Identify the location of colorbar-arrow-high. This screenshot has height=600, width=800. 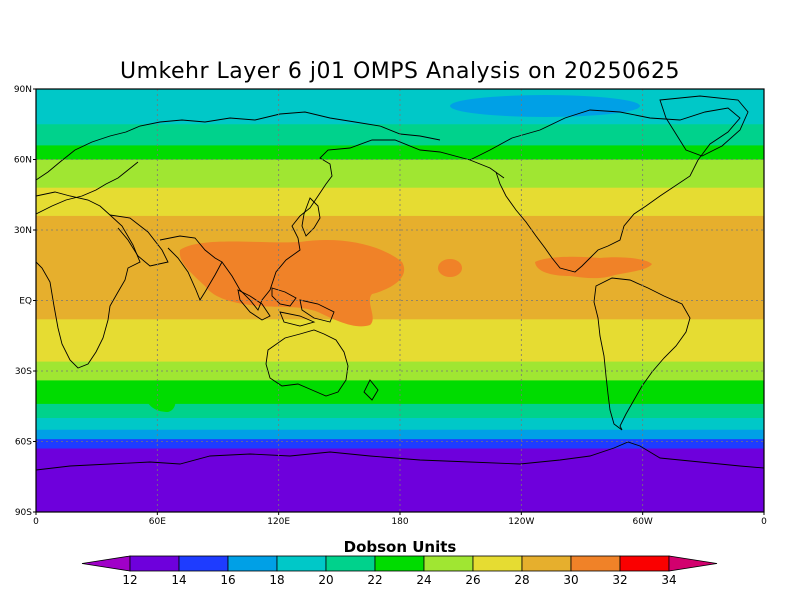
(693, 563).